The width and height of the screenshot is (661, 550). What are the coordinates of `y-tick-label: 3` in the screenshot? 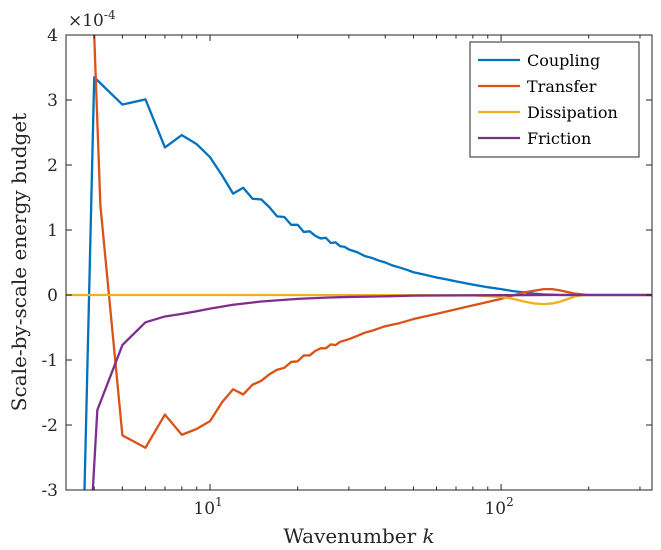 It's located at (52, 101).